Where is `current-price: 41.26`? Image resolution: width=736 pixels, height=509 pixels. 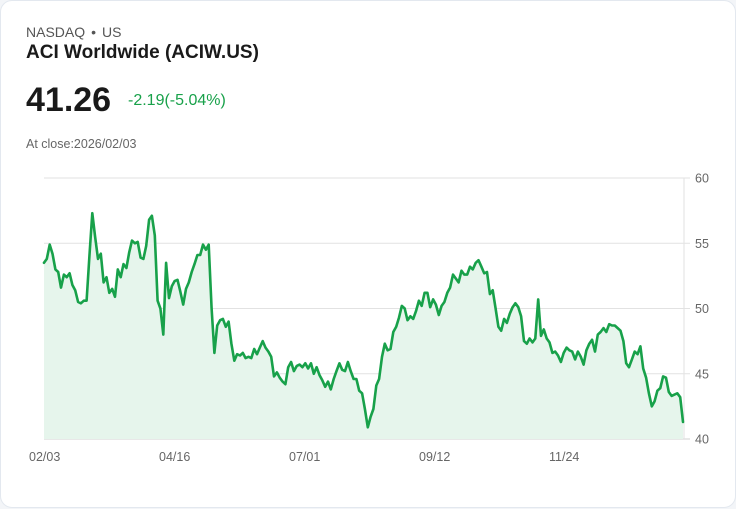 current-price: 41.26 is located at coordinates (69, 100).